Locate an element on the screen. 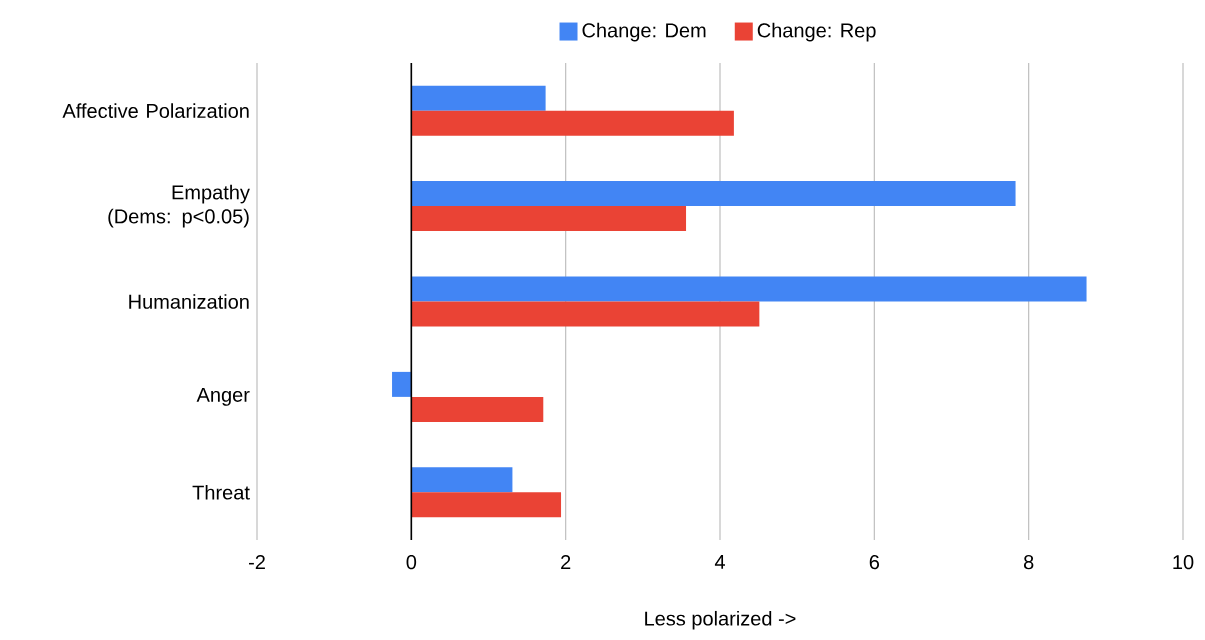  y-tick-label: Affective Polarization is located at coordinates (155, 111).